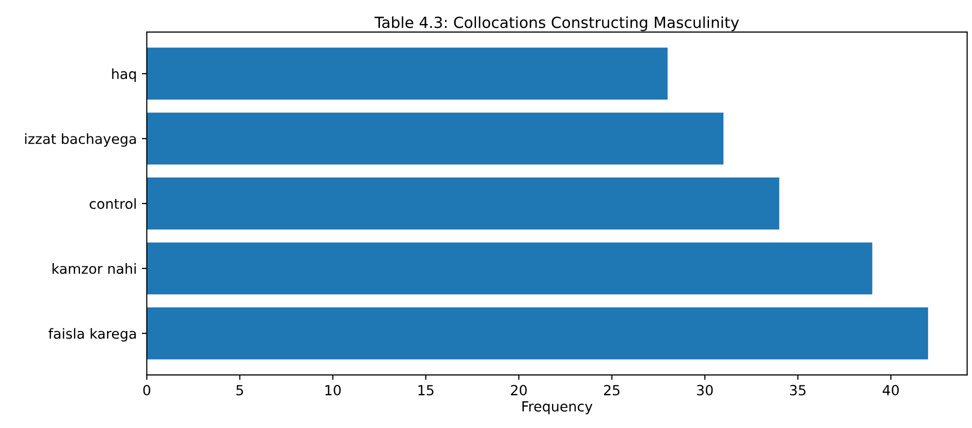  Describe the element at coordinates (798, 390) in the screenshot. I see `x-tick-label: 35` at that location.